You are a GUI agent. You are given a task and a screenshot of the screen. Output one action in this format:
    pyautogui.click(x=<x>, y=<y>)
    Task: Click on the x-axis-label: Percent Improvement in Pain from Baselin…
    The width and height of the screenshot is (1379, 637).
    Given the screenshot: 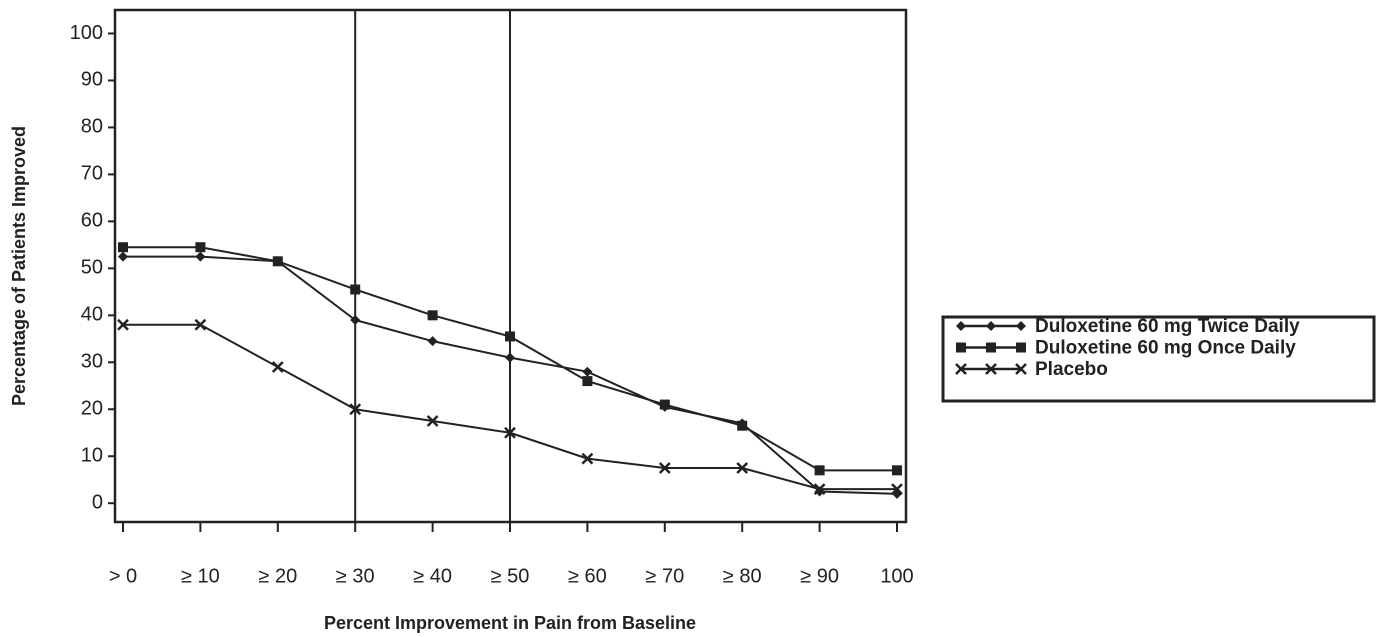 What is the action you would take?
    pyautogui.click(x=510, y=623)
    